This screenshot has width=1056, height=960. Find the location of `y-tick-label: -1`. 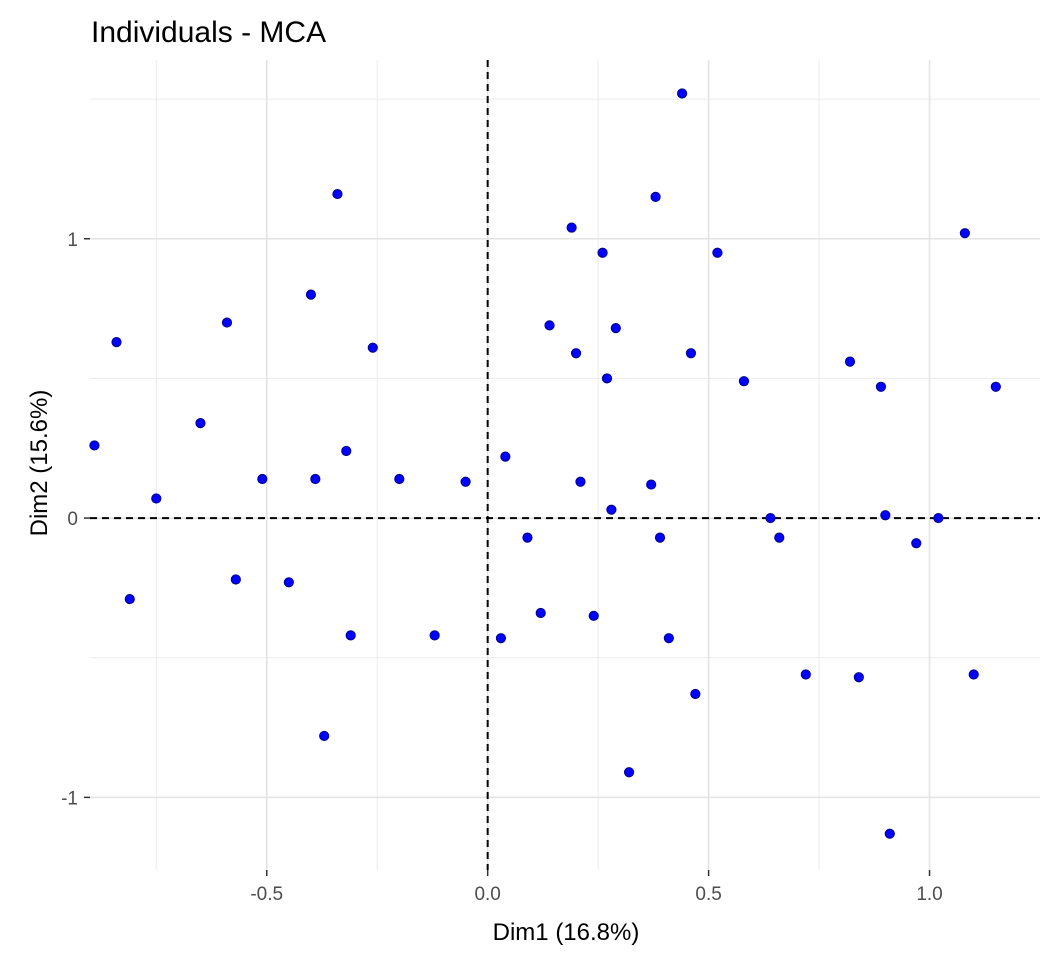

y-tick-label: -1 is located at coordinates (69, 798).